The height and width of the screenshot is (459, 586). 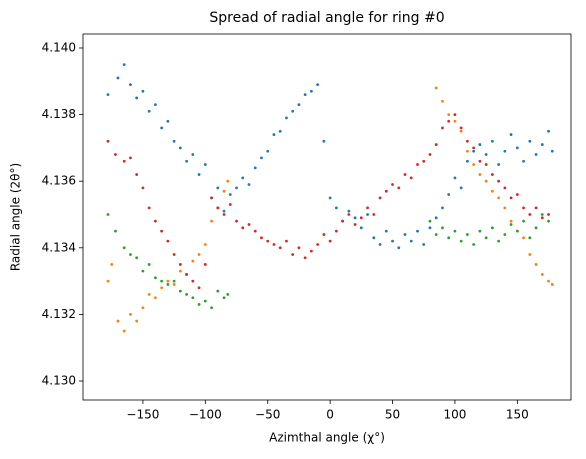 What do you see at coordinates (59, 247) in the screenshot?
I see `y-tick-label: 4.134` at bounding box center [59, 247].